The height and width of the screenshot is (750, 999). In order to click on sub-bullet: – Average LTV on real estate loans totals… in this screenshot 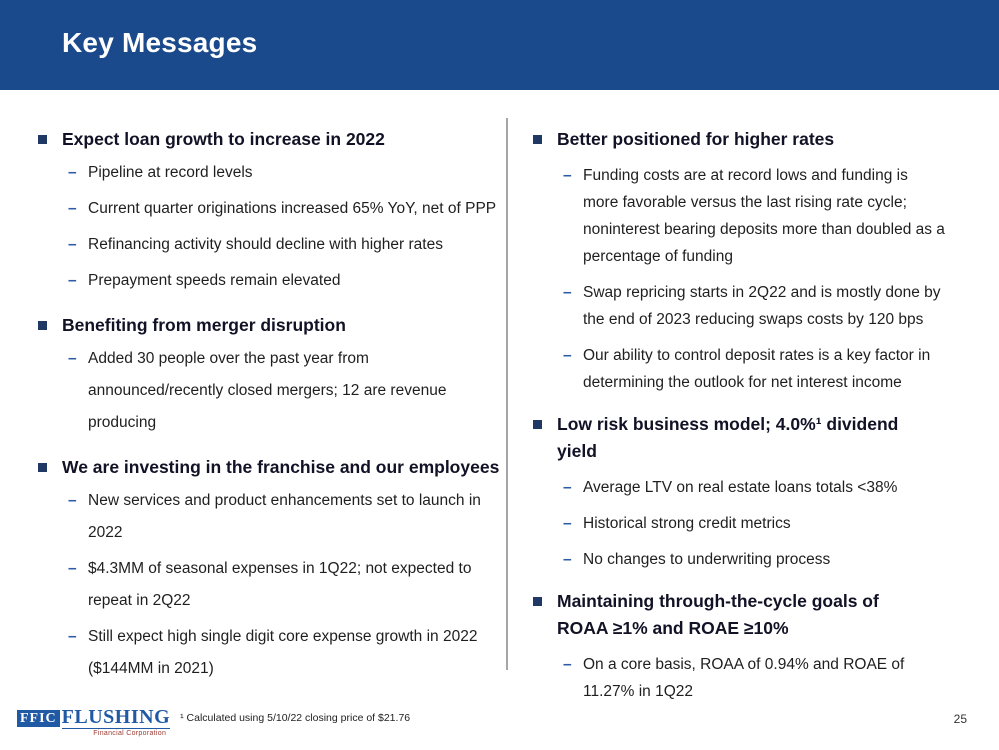, I will do `click(754, 487)`.